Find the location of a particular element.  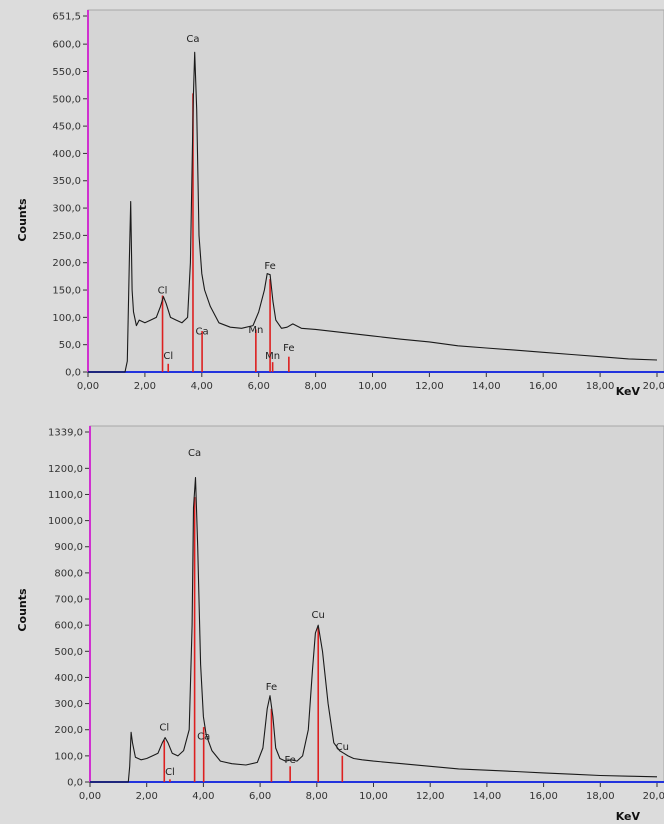

y-tick-label: 700,0 is located at coordinates (68, 600).